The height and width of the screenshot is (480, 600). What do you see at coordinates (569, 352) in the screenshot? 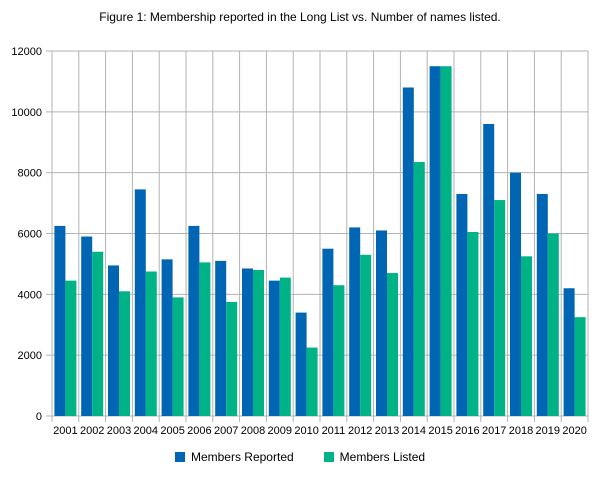
I see `bar-members-reported-2020` at bounding box center [569, 352].